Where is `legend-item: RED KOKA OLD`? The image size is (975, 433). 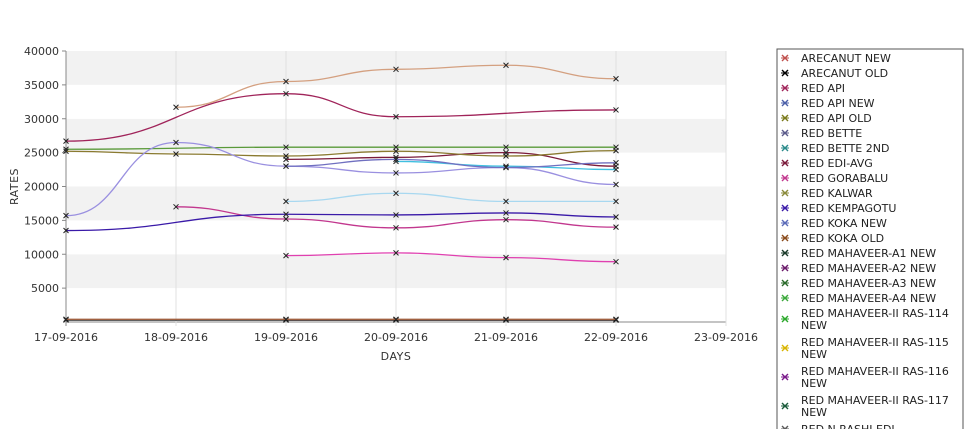
legend-item: RED KOKA OLD is located at coordinates (832, 238).